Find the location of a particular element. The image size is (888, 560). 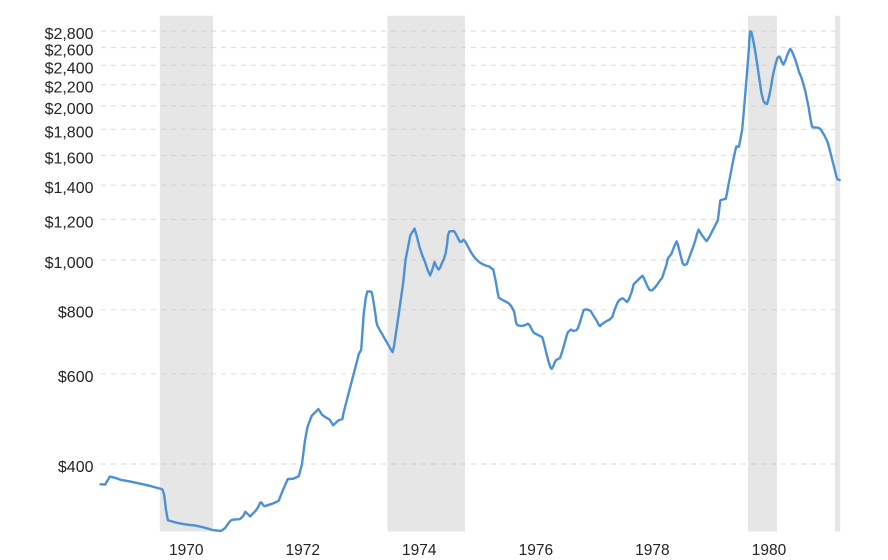

svg-text: 1974 is located at coordinates (419, 550).